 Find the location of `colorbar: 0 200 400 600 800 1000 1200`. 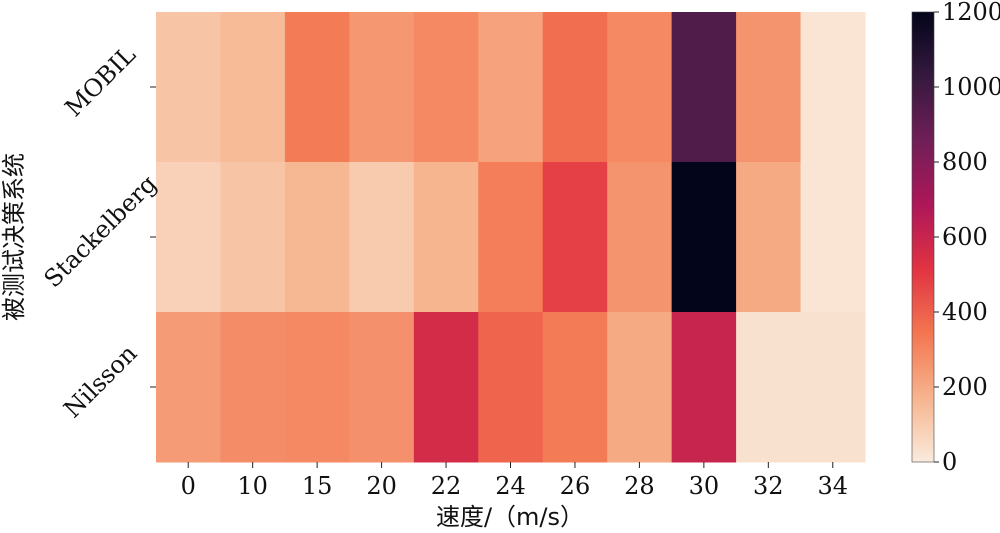

colorbar: 0 200 400 600 800 1000 1200 is located at coordinates (955, 238).